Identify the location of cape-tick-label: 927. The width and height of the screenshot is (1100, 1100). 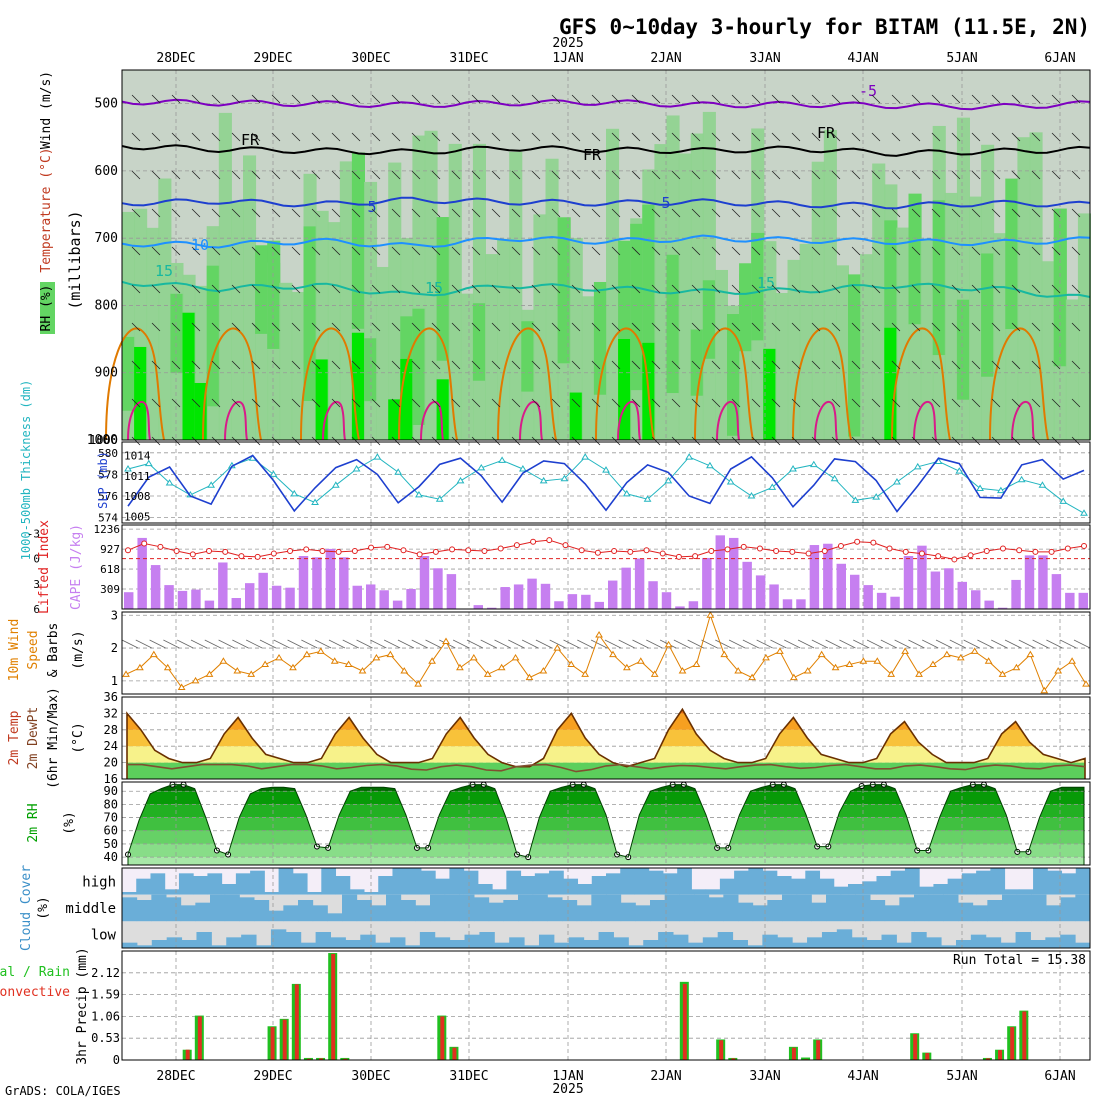
(110, 549).